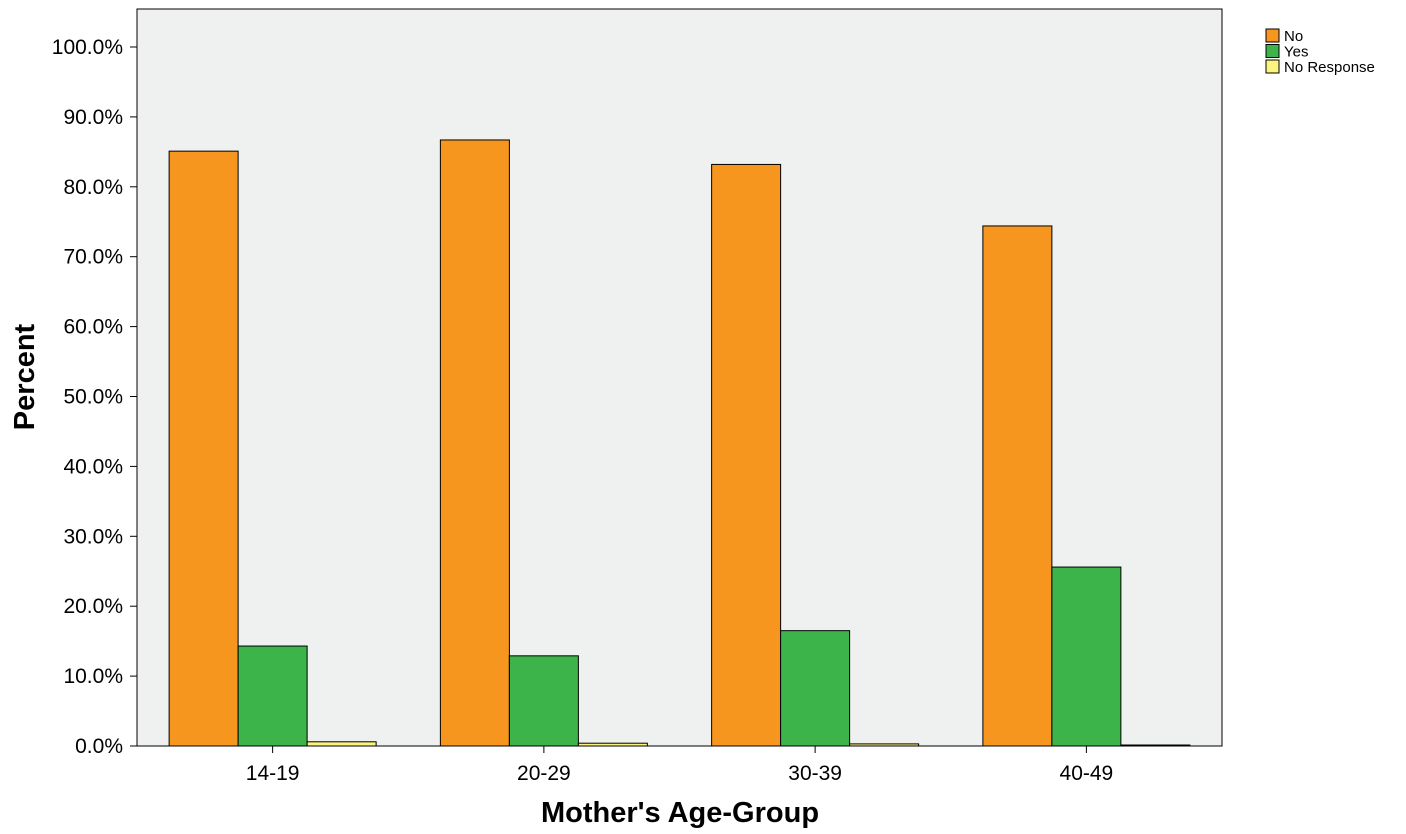 This screenshot has width=1406, height=834. What do you see at coordinates (93, 187) in the screenshot?
I see `y-tick-label: 80.0%` at bounding box center [93, 187].